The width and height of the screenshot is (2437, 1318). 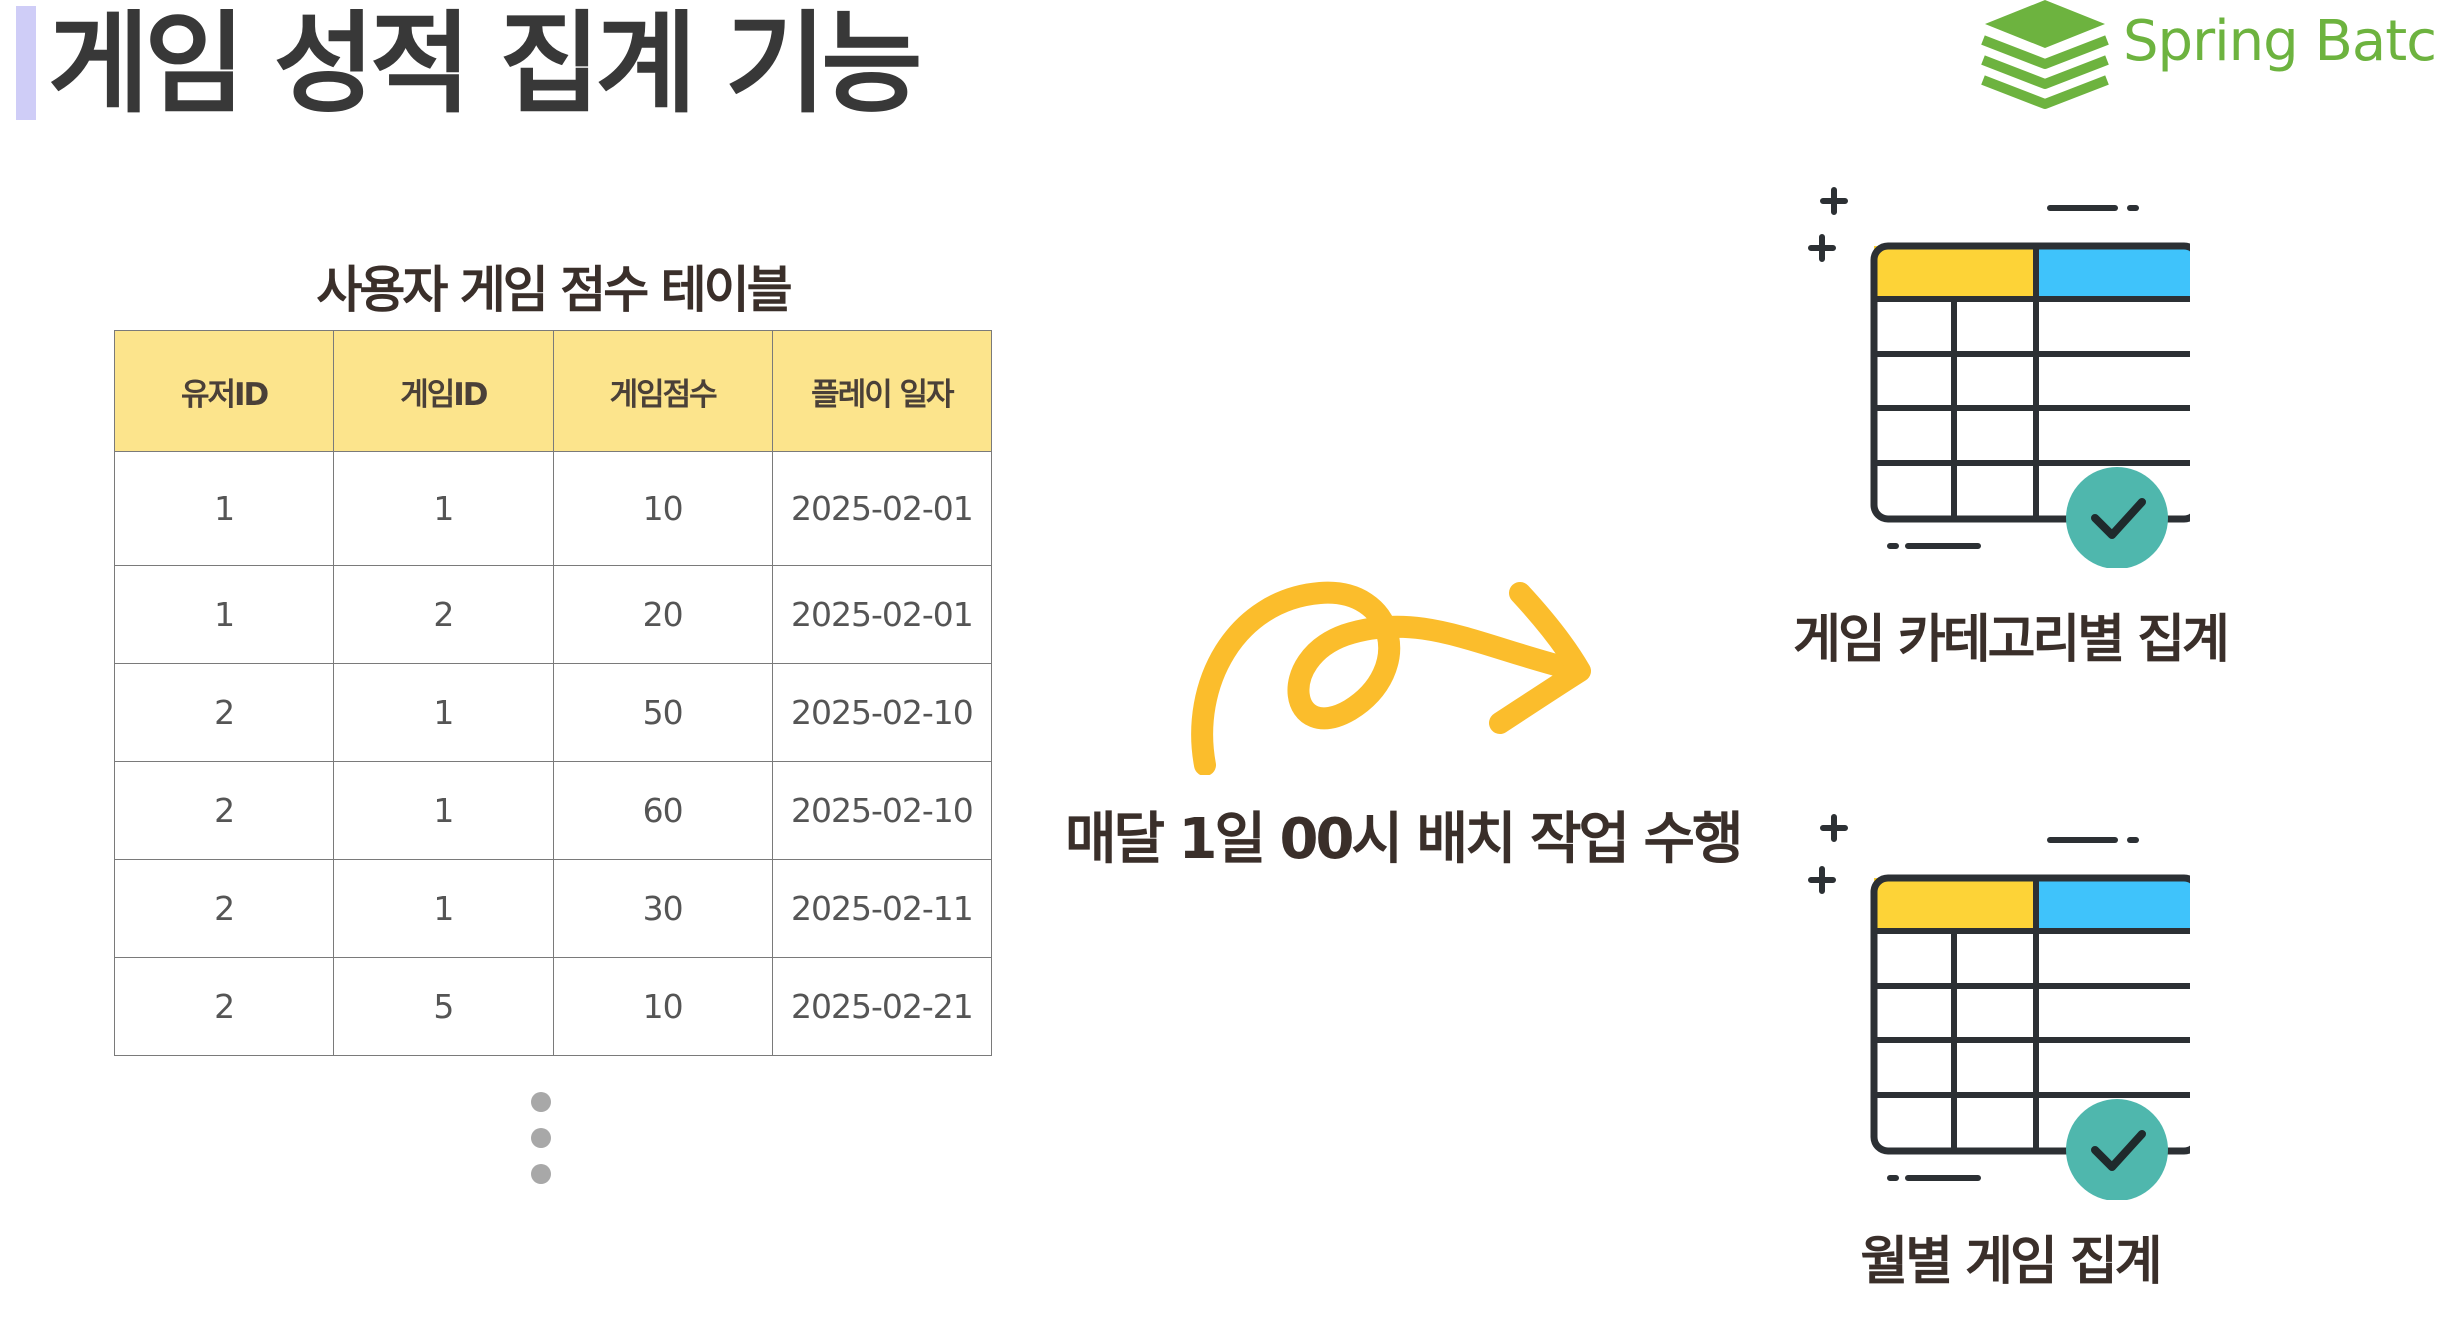 I want to click on vertical-ellipsis-icon, so click(x=542, y=1142).